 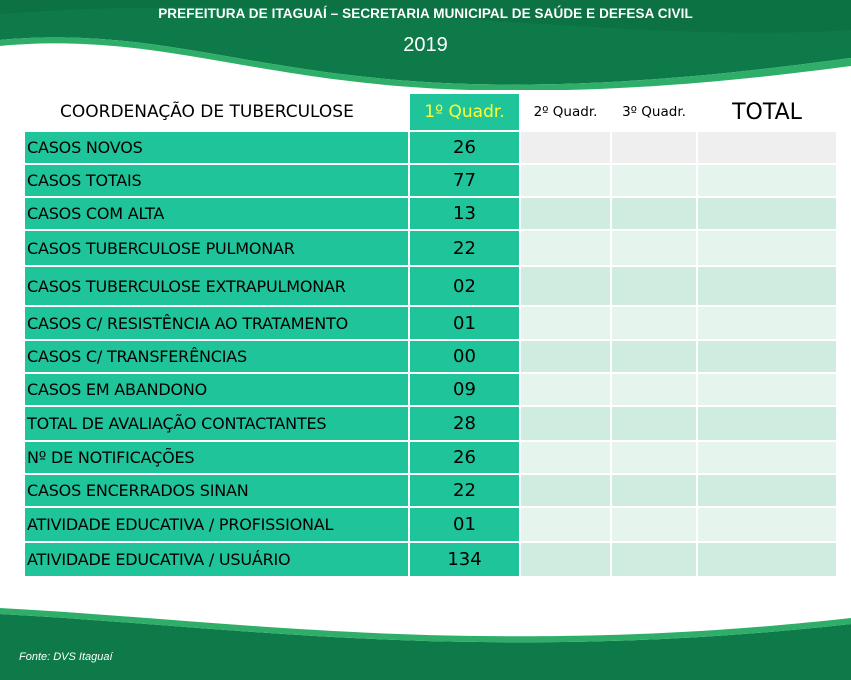 I want to click on footer-band, so click(x=425, y=640).